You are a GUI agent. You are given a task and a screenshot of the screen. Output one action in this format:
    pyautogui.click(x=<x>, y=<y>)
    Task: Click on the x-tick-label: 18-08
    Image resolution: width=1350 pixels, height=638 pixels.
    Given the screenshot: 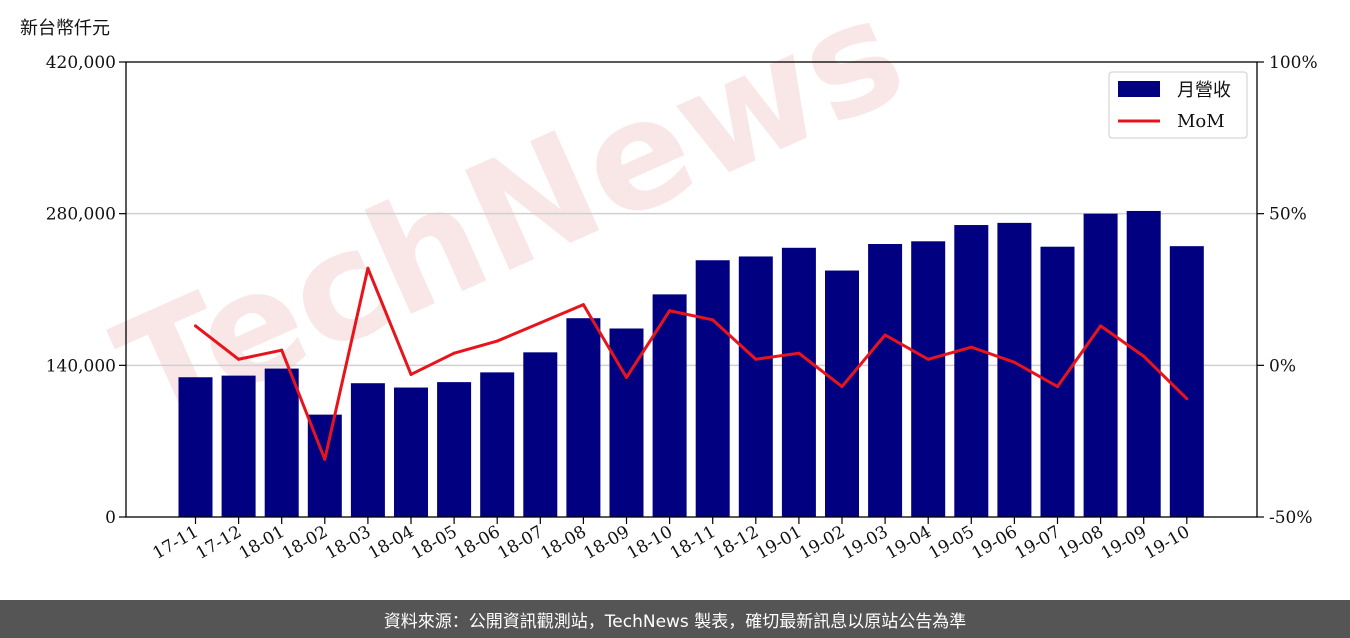 What is the action you would take?
    pyautogui.click(x=563, y=543)
    